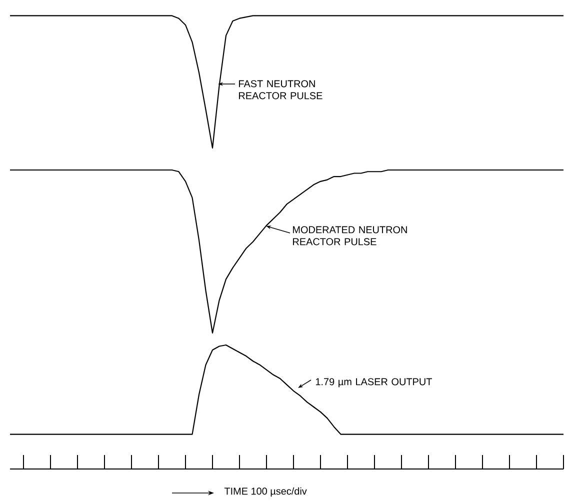  What do you see at coordinates (265, 492) in the screenshot?
I see `x-axis-title: TIME 100 µsec/div` at bounding box center [265, 492].